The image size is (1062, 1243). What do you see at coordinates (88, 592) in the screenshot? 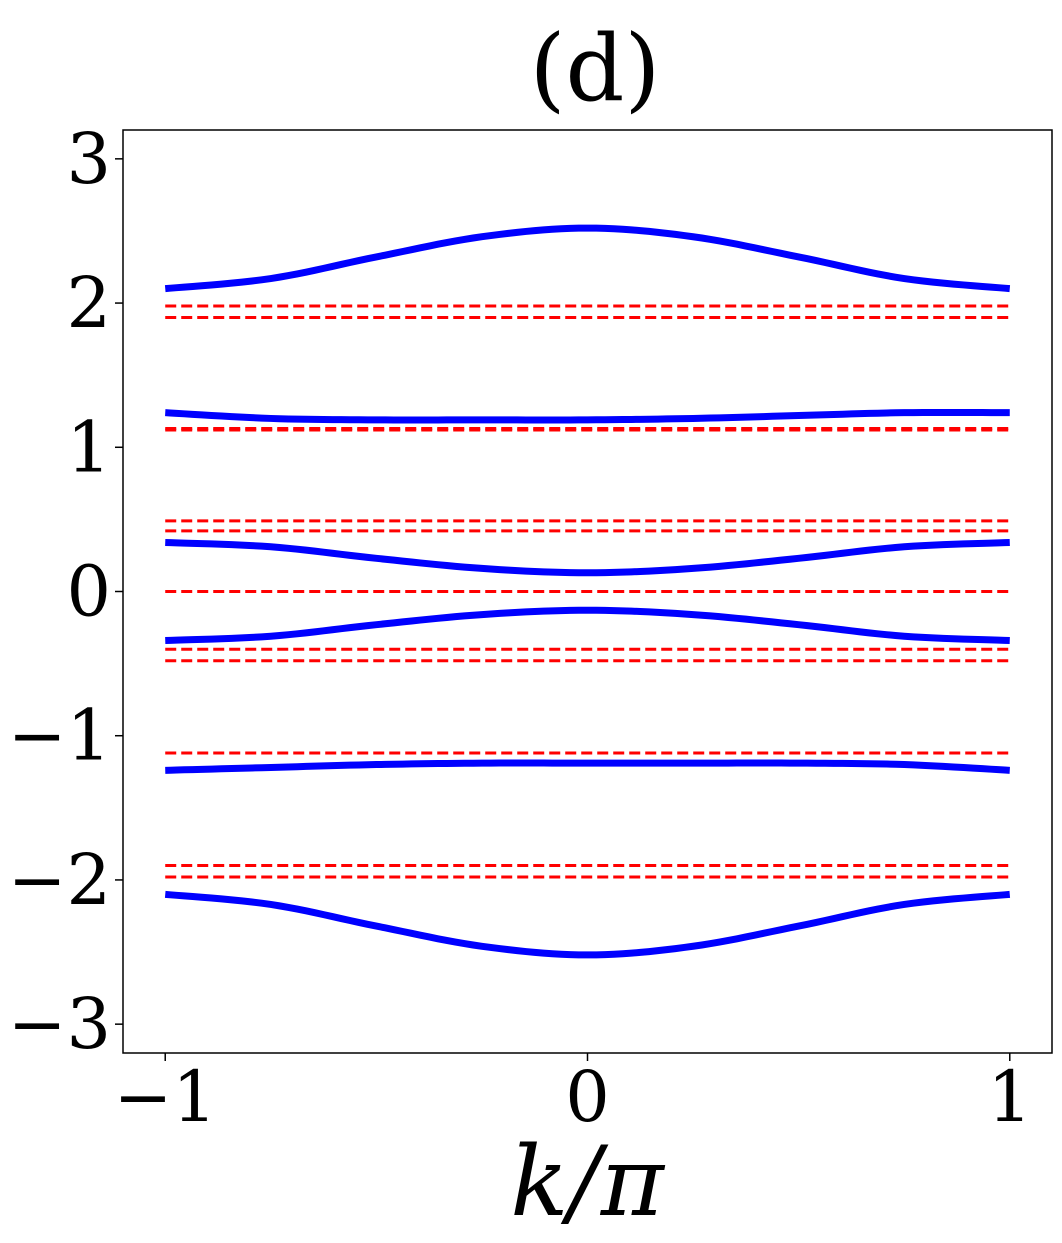
I see `y-tick-label: 0` at bounding box center [88, 592].